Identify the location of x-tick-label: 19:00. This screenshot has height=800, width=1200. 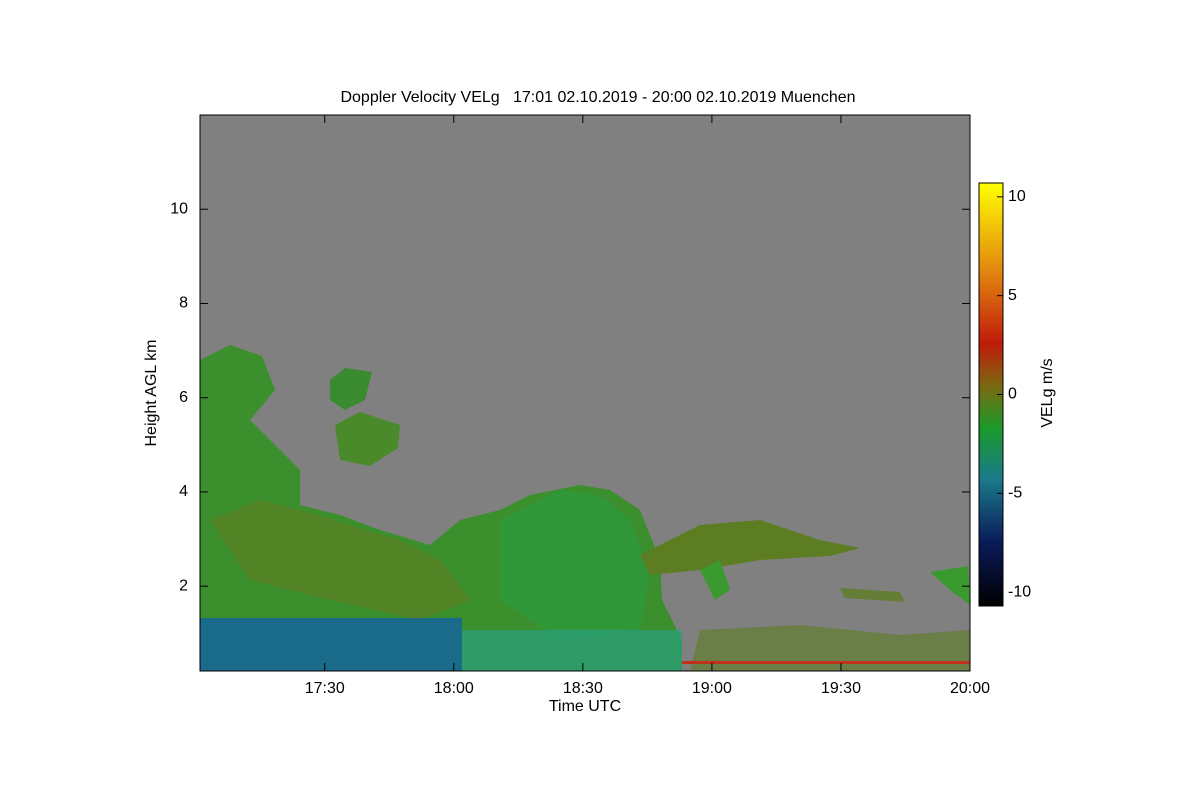
(712, 688).